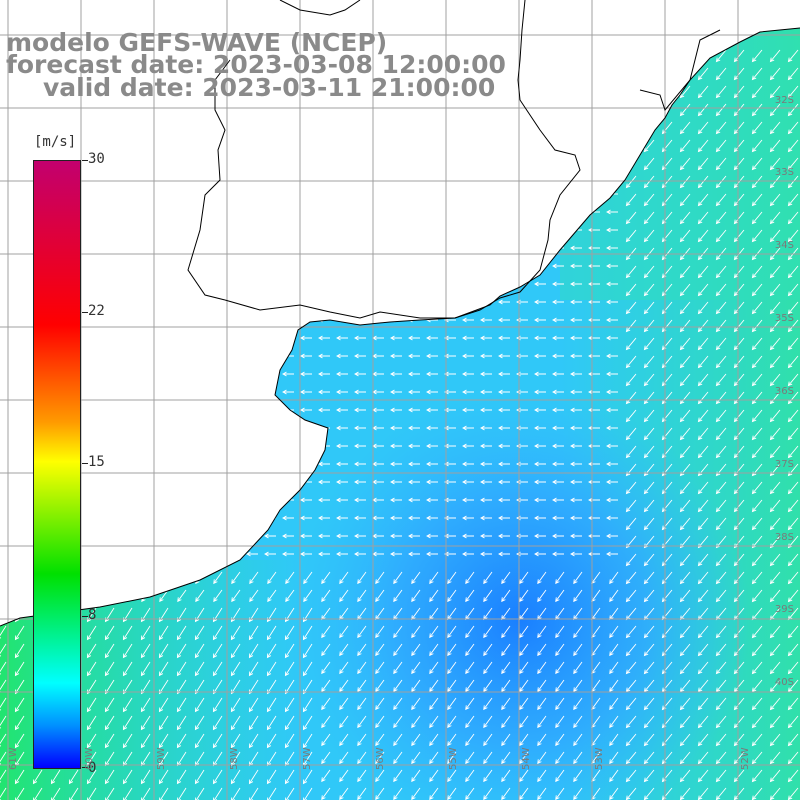  Describe the element at coordinates (96, 462) in the screenshot. I see `colorbar-label-15: 15` at that location.